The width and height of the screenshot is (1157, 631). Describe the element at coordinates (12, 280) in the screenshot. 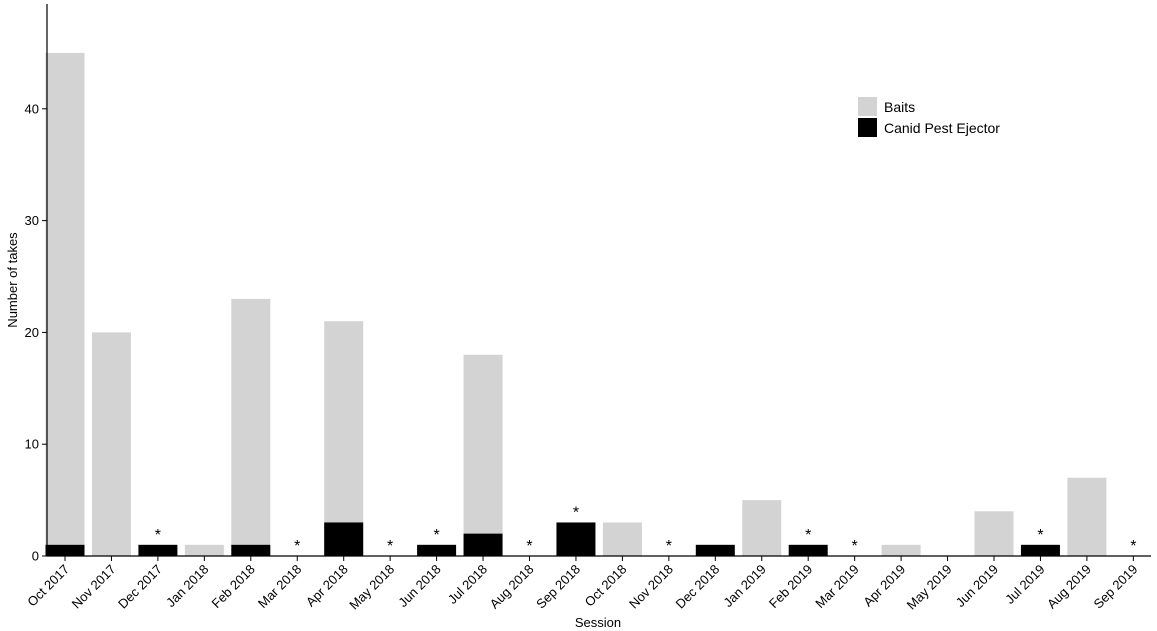

I see `y-axis-title: Number of takes` at that location.